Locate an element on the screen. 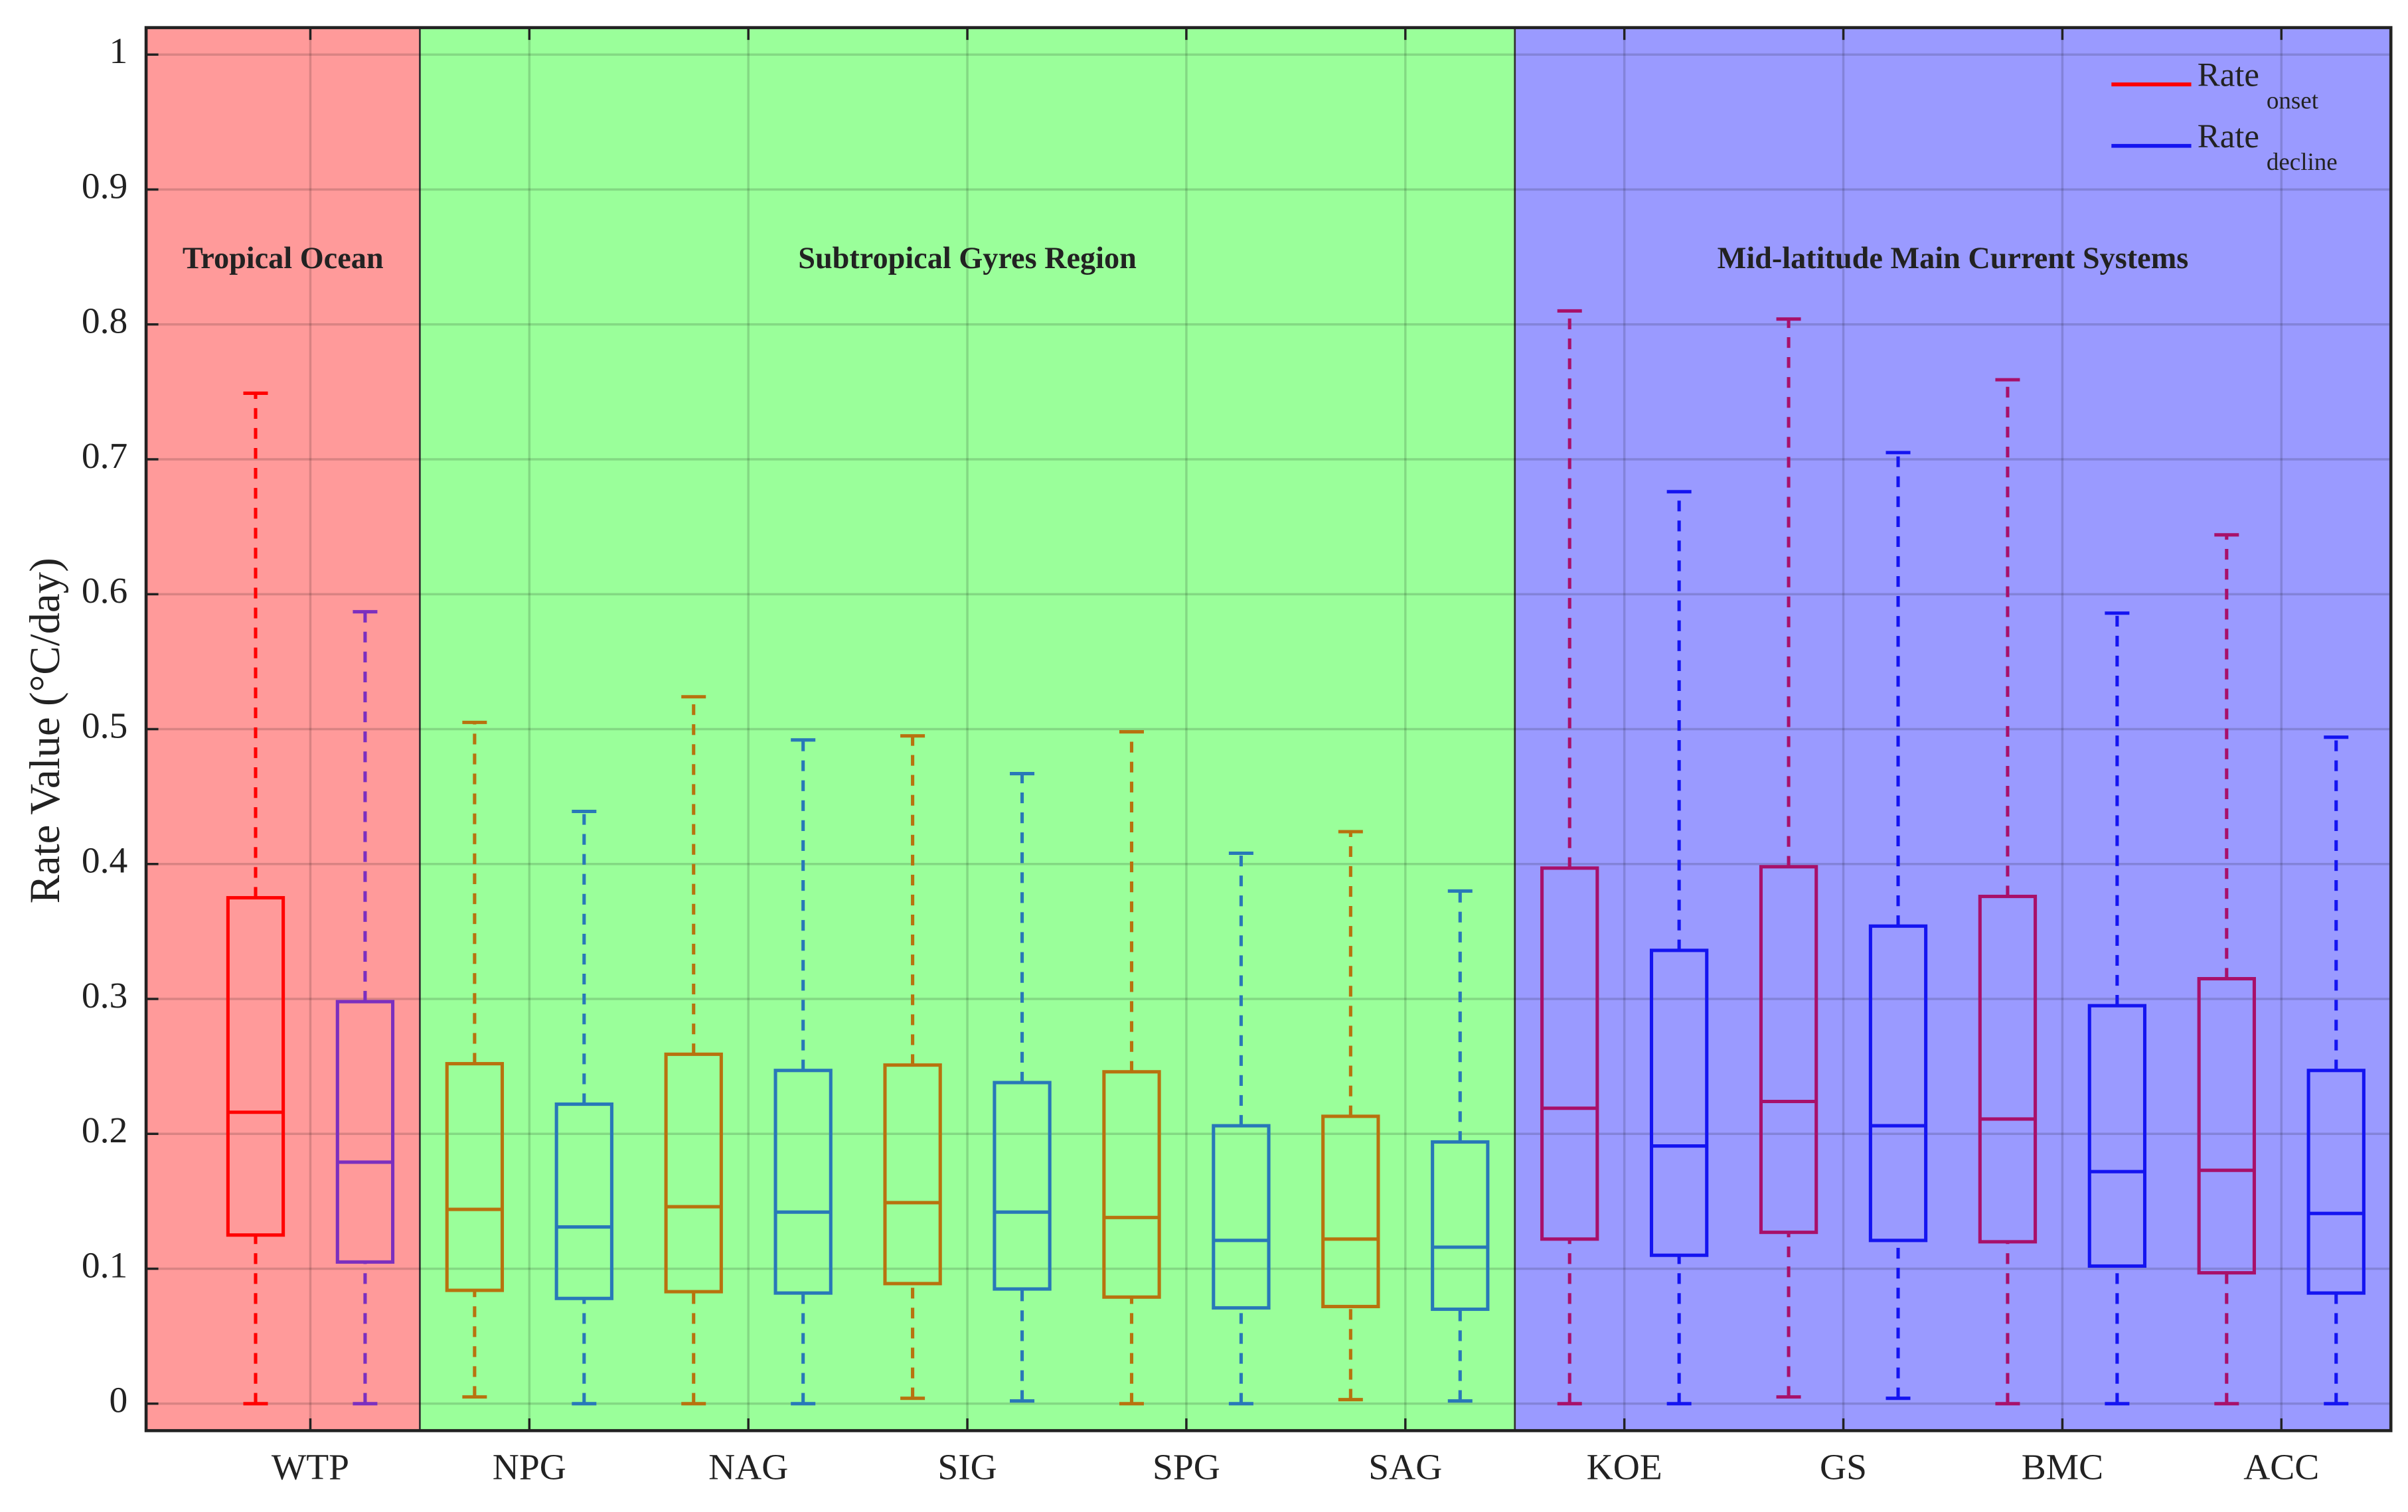 The width and height of the screenshot is (2408, 1512). x-tick-label: SPG is located at coordinates (1186, 1467).